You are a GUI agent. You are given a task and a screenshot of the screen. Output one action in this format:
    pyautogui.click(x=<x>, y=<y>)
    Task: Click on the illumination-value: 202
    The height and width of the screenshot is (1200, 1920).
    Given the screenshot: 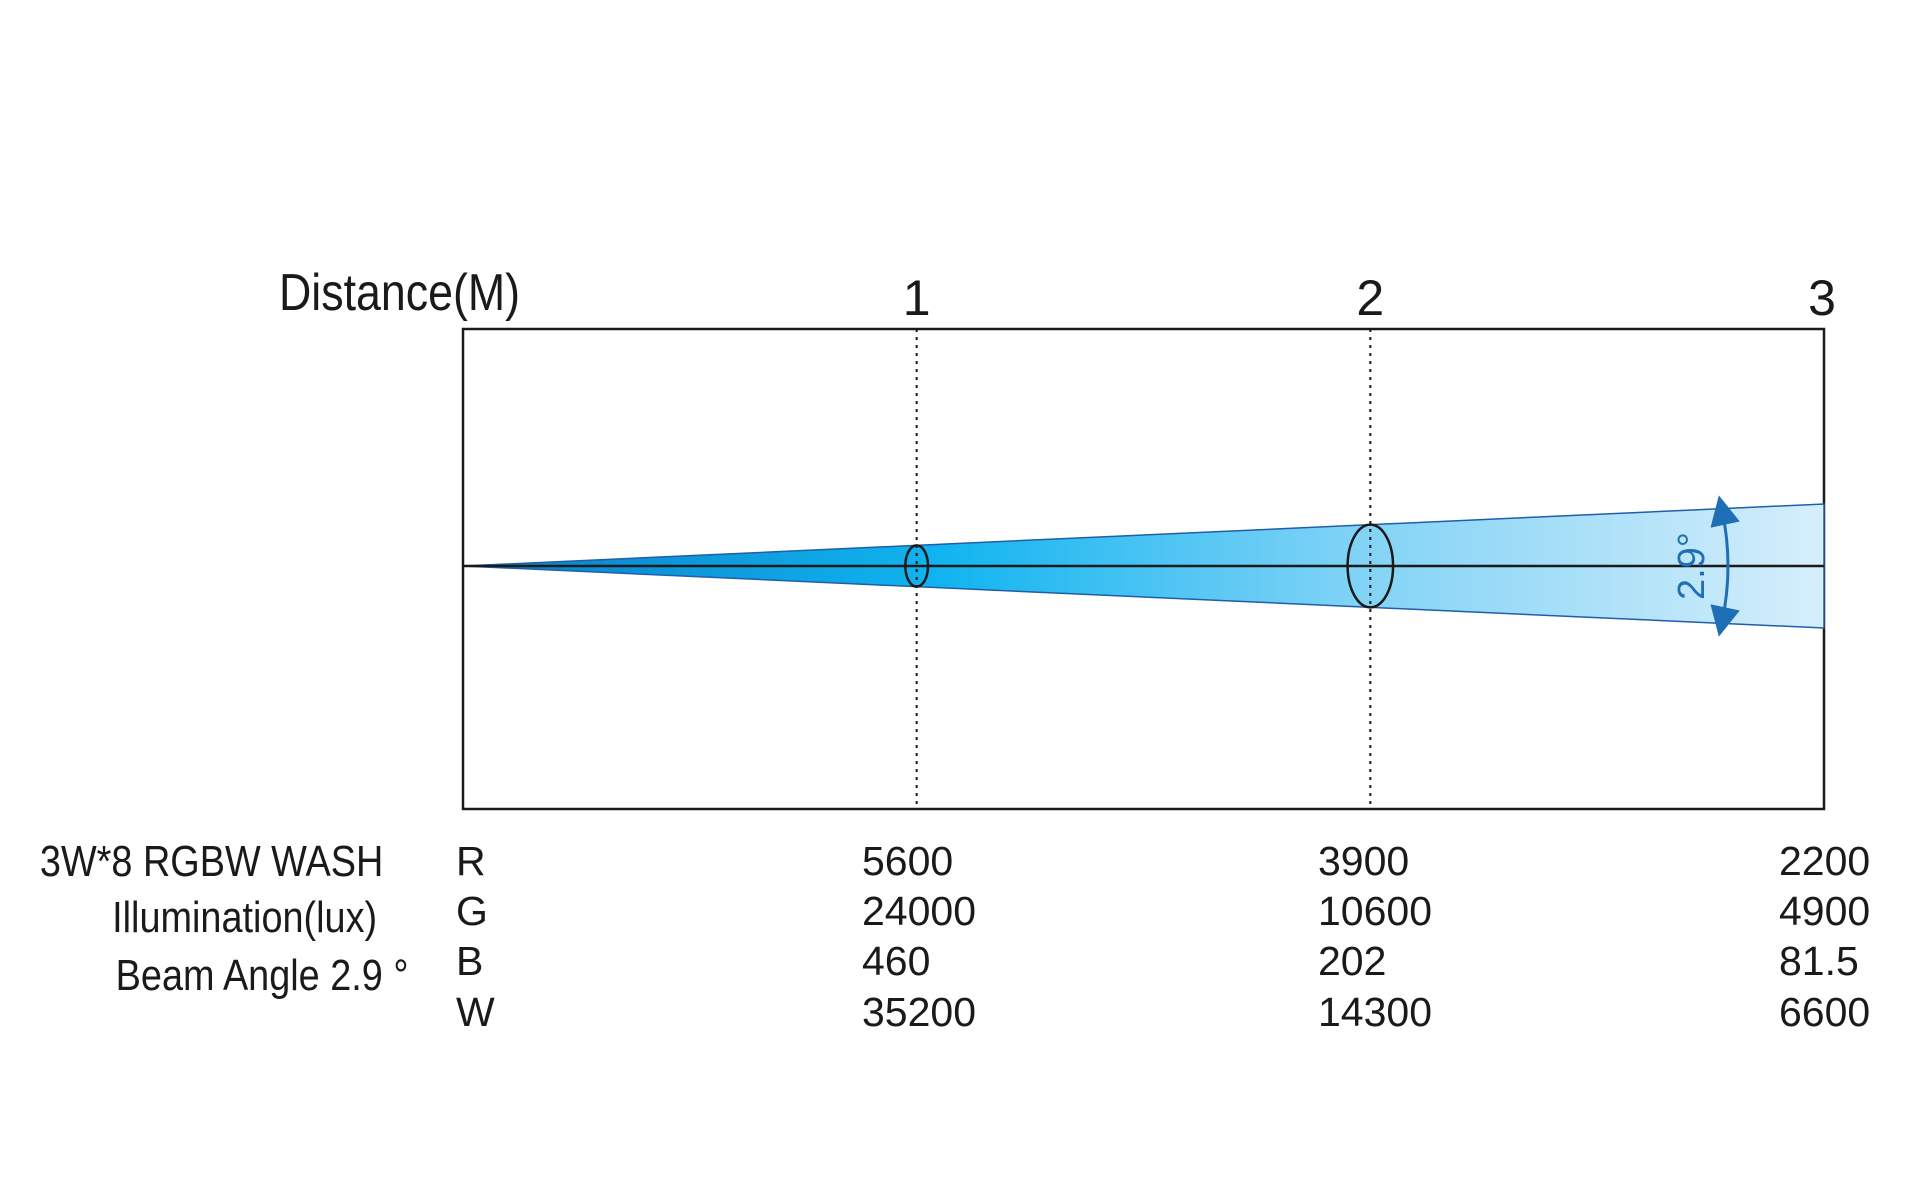 What is the action you would take?
    pyautogui.click(x=1352, y=961)
    